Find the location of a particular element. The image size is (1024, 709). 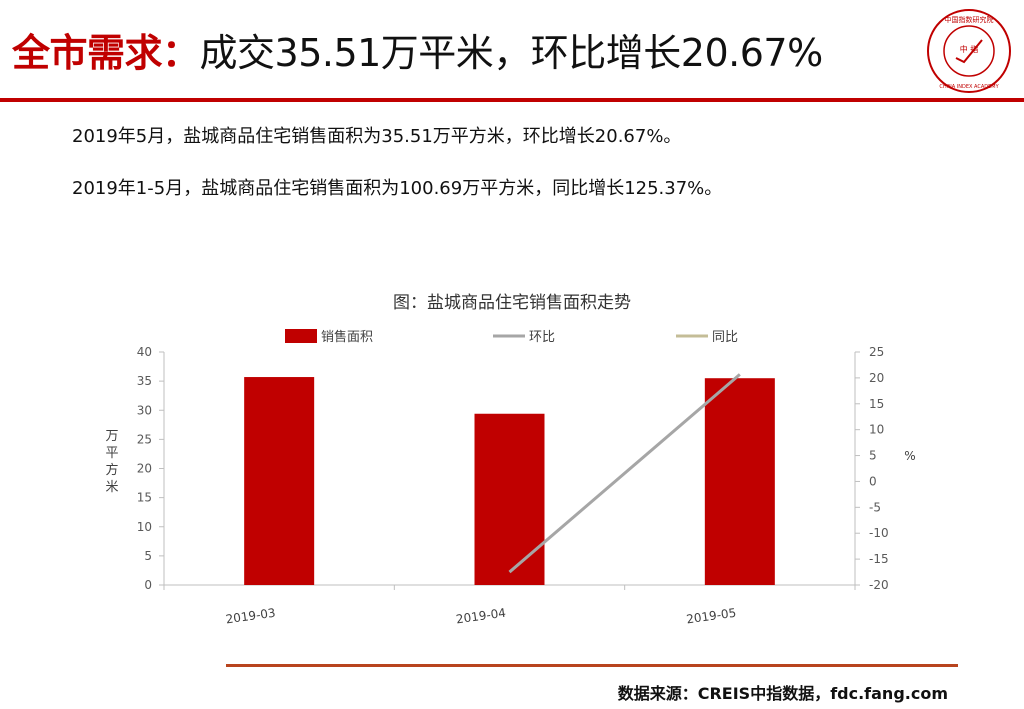

legend-swatch-销售面积 is located at coordinates (301, 336).